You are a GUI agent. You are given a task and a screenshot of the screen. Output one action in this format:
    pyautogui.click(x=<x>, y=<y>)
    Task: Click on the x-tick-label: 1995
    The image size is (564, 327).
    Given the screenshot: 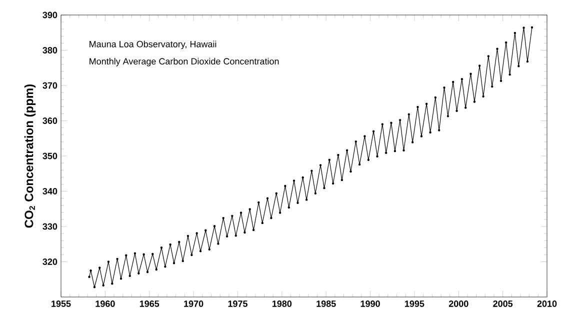 What is the action you would take?
    pyautogui.click(x=414, y=303)
    